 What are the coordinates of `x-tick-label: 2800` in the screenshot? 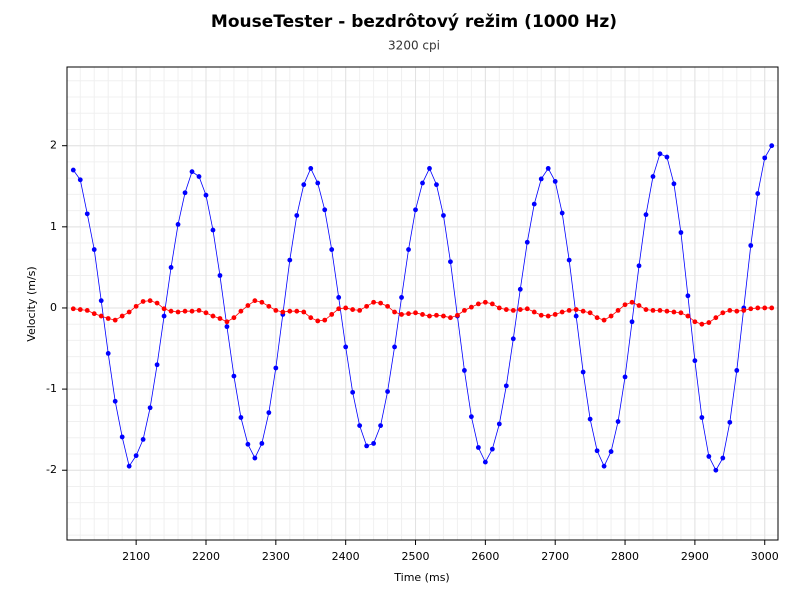 It's located at (625, 556).